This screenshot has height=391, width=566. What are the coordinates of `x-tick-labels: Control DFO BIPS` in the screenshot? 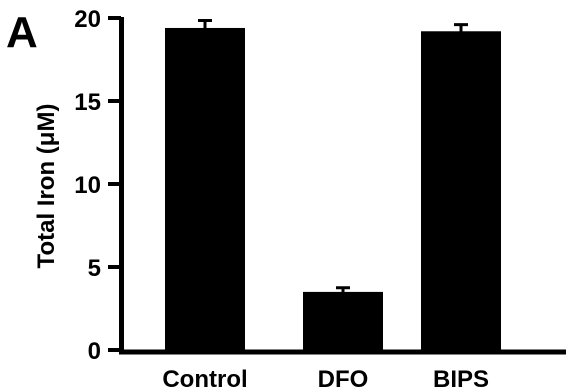 It's located at (325, 378).